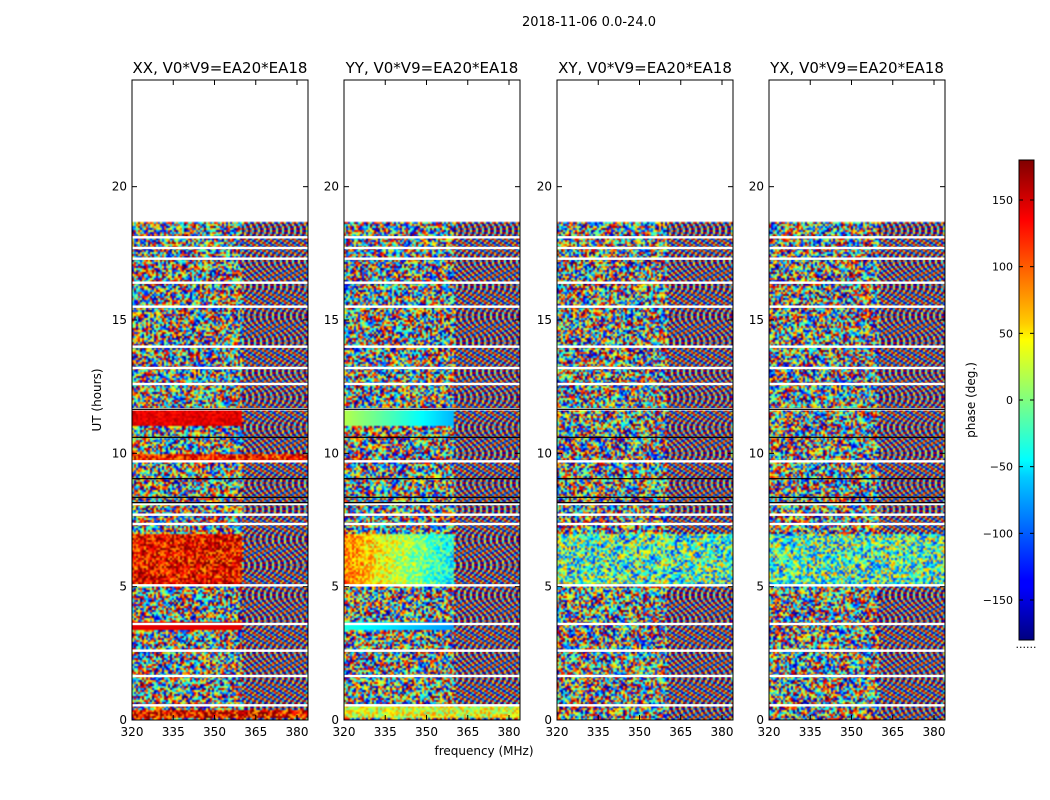 The height and width of the screenshot is (800, 1050). I want to click on heatmap-xy, so click(645, 400).